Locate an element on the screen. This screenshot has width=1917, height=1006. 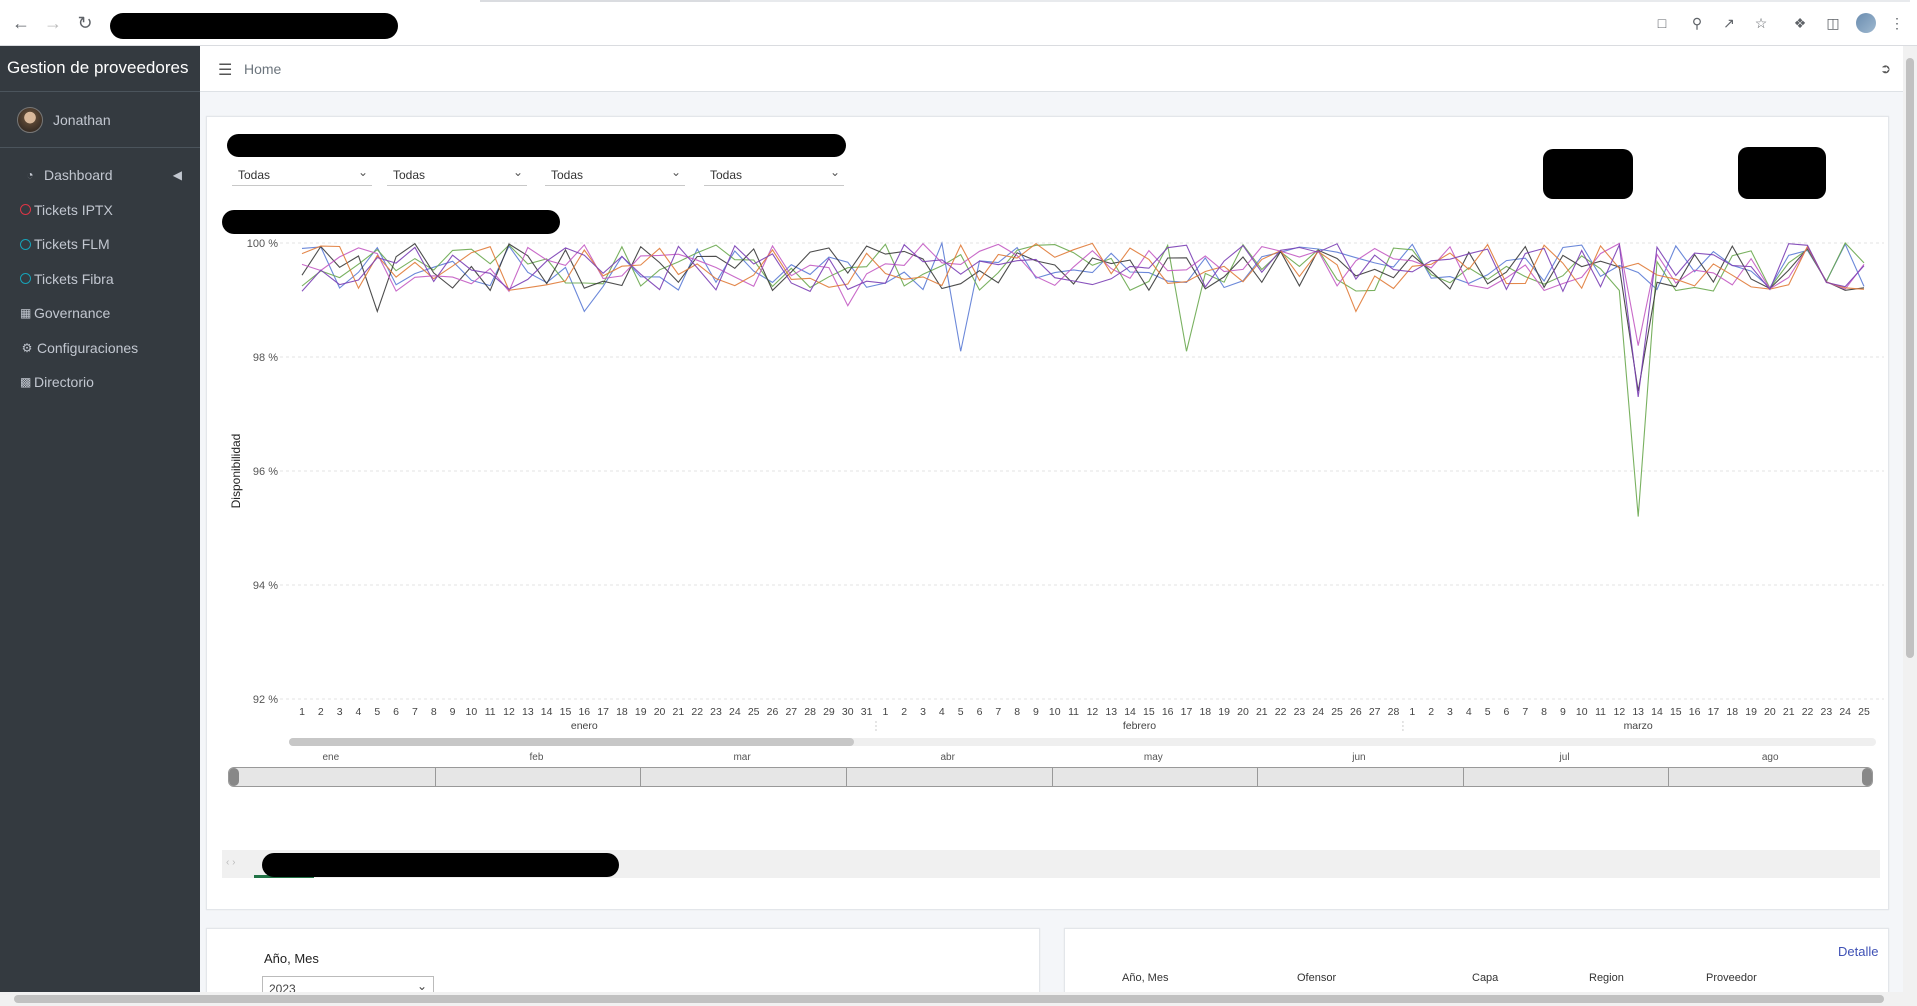
x-tick-label: 27 is located at coordinates (791, 712).